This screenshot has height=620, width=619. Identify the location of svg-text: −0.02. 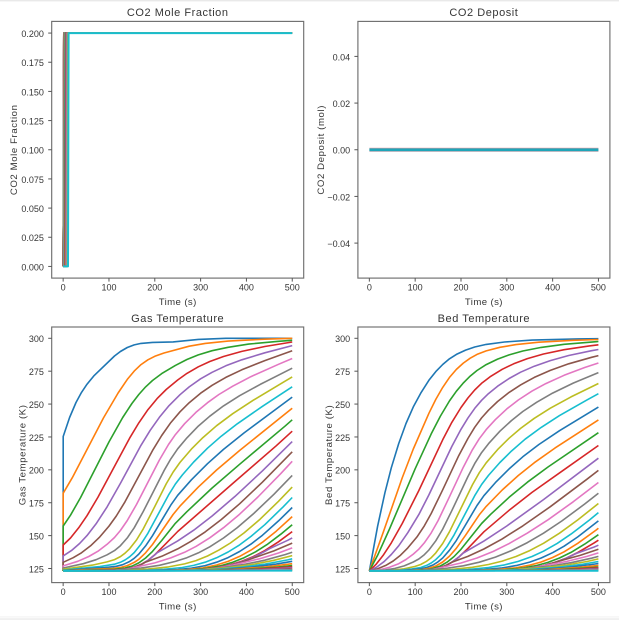
(338, 197).